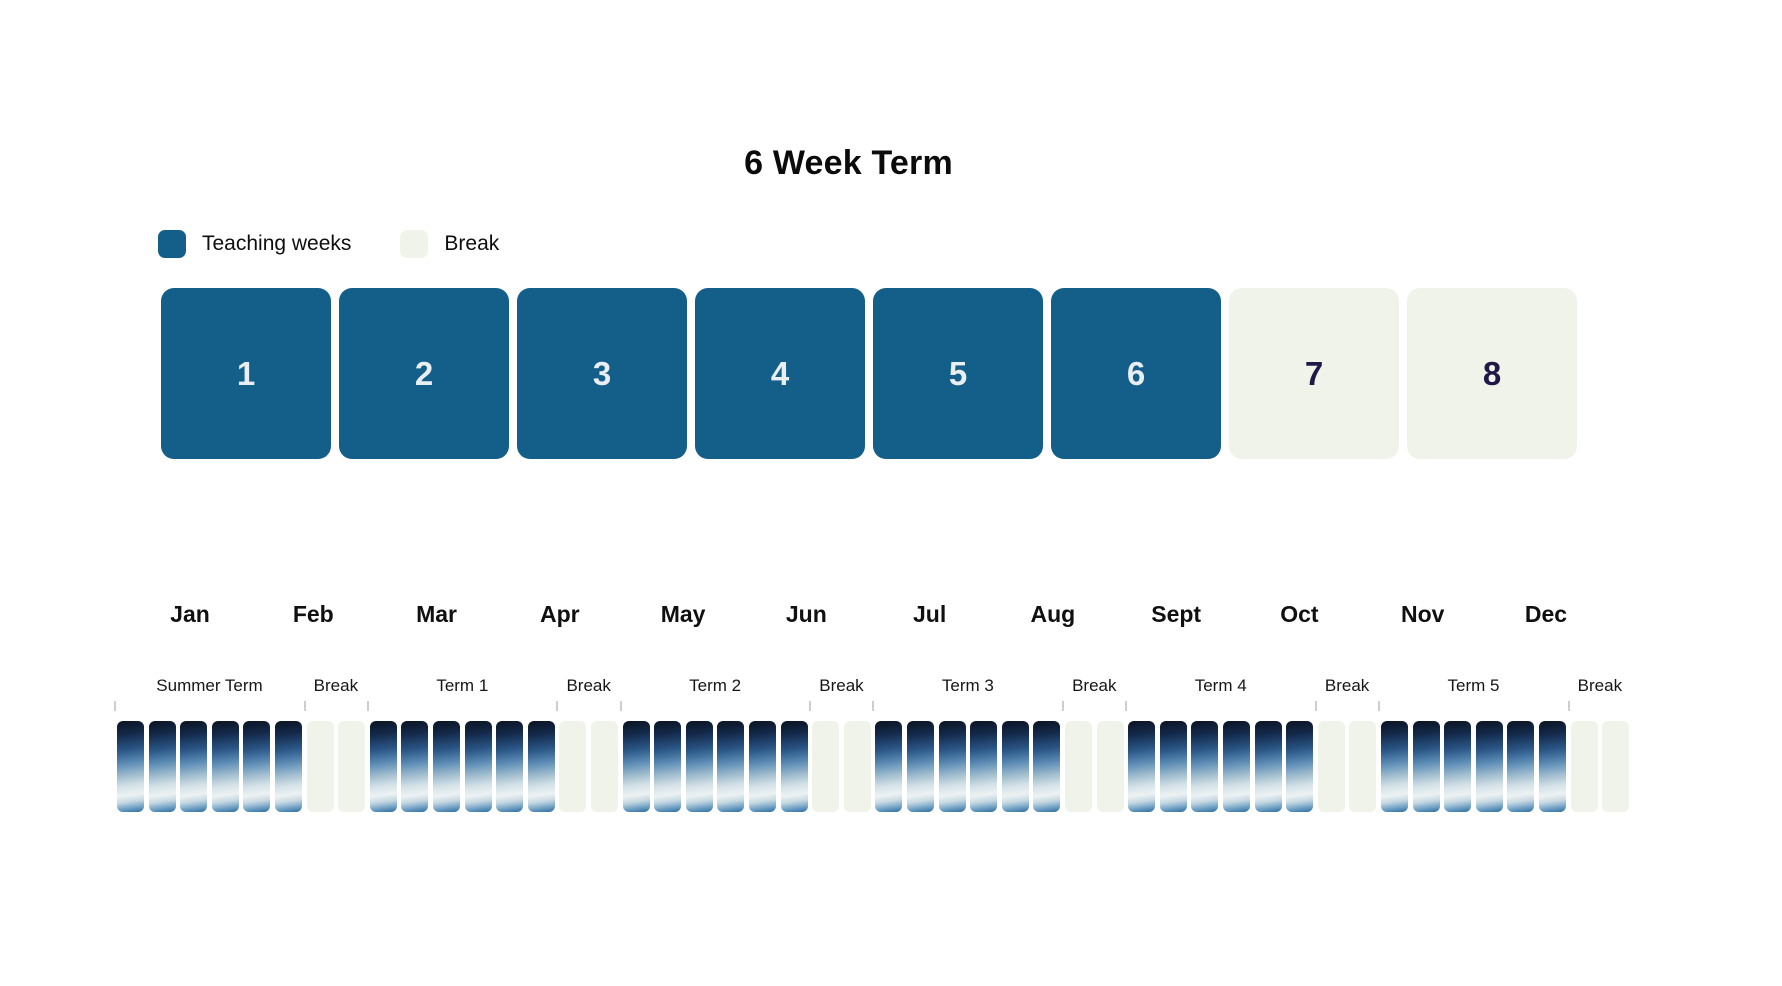 The width and height of the screenshot is (1782, 986). I want to click on week-number: 4, so click(780, 373).